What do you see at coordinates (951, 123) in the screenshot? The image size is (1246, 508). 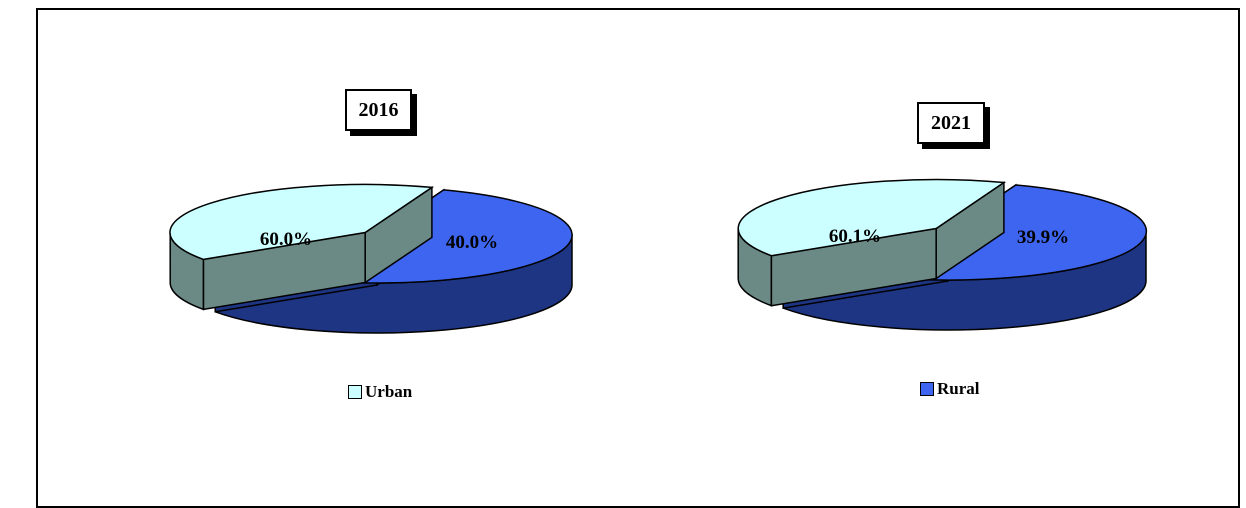 I see `chart-title-2021: 2021` at bounding box center [951, 123].